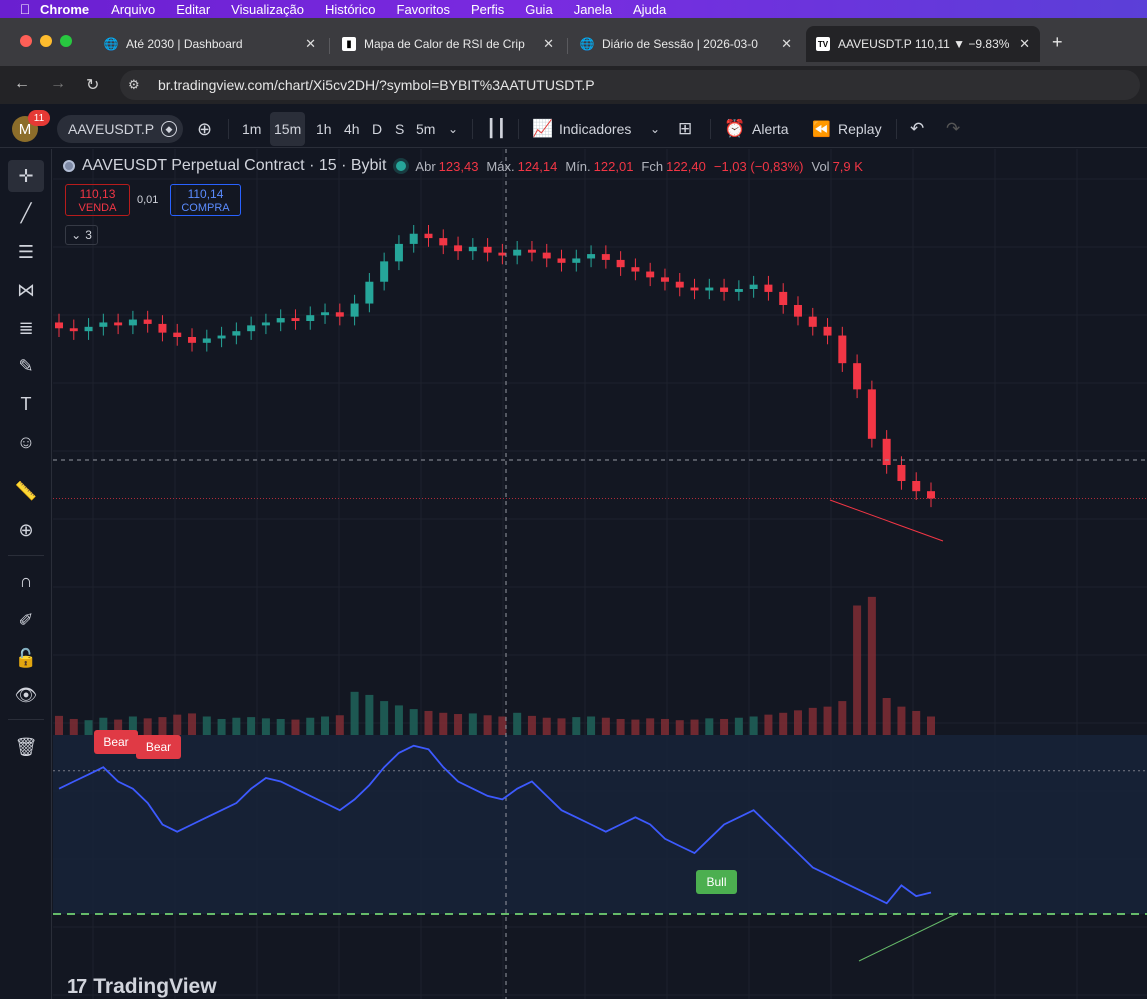 Image resolution: width=1147 pixels, height=999 pixels. I want to click on trash-icon: 🗑, so click(26, 746).